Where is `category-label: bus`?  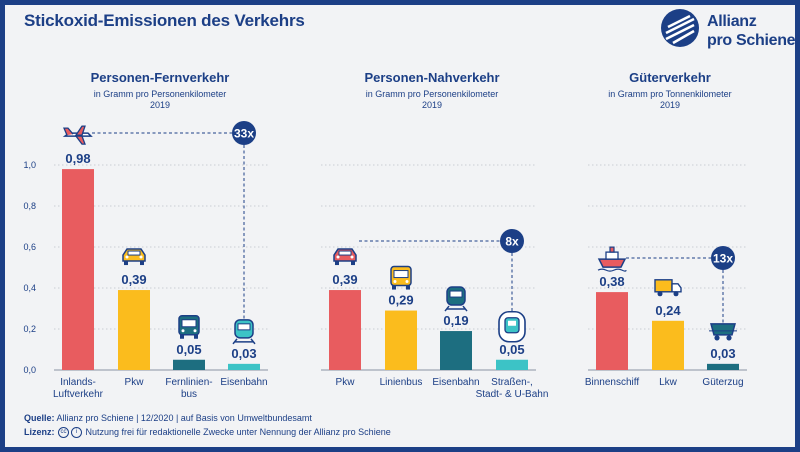 category-label: bus is located at coordinates (189, 394).